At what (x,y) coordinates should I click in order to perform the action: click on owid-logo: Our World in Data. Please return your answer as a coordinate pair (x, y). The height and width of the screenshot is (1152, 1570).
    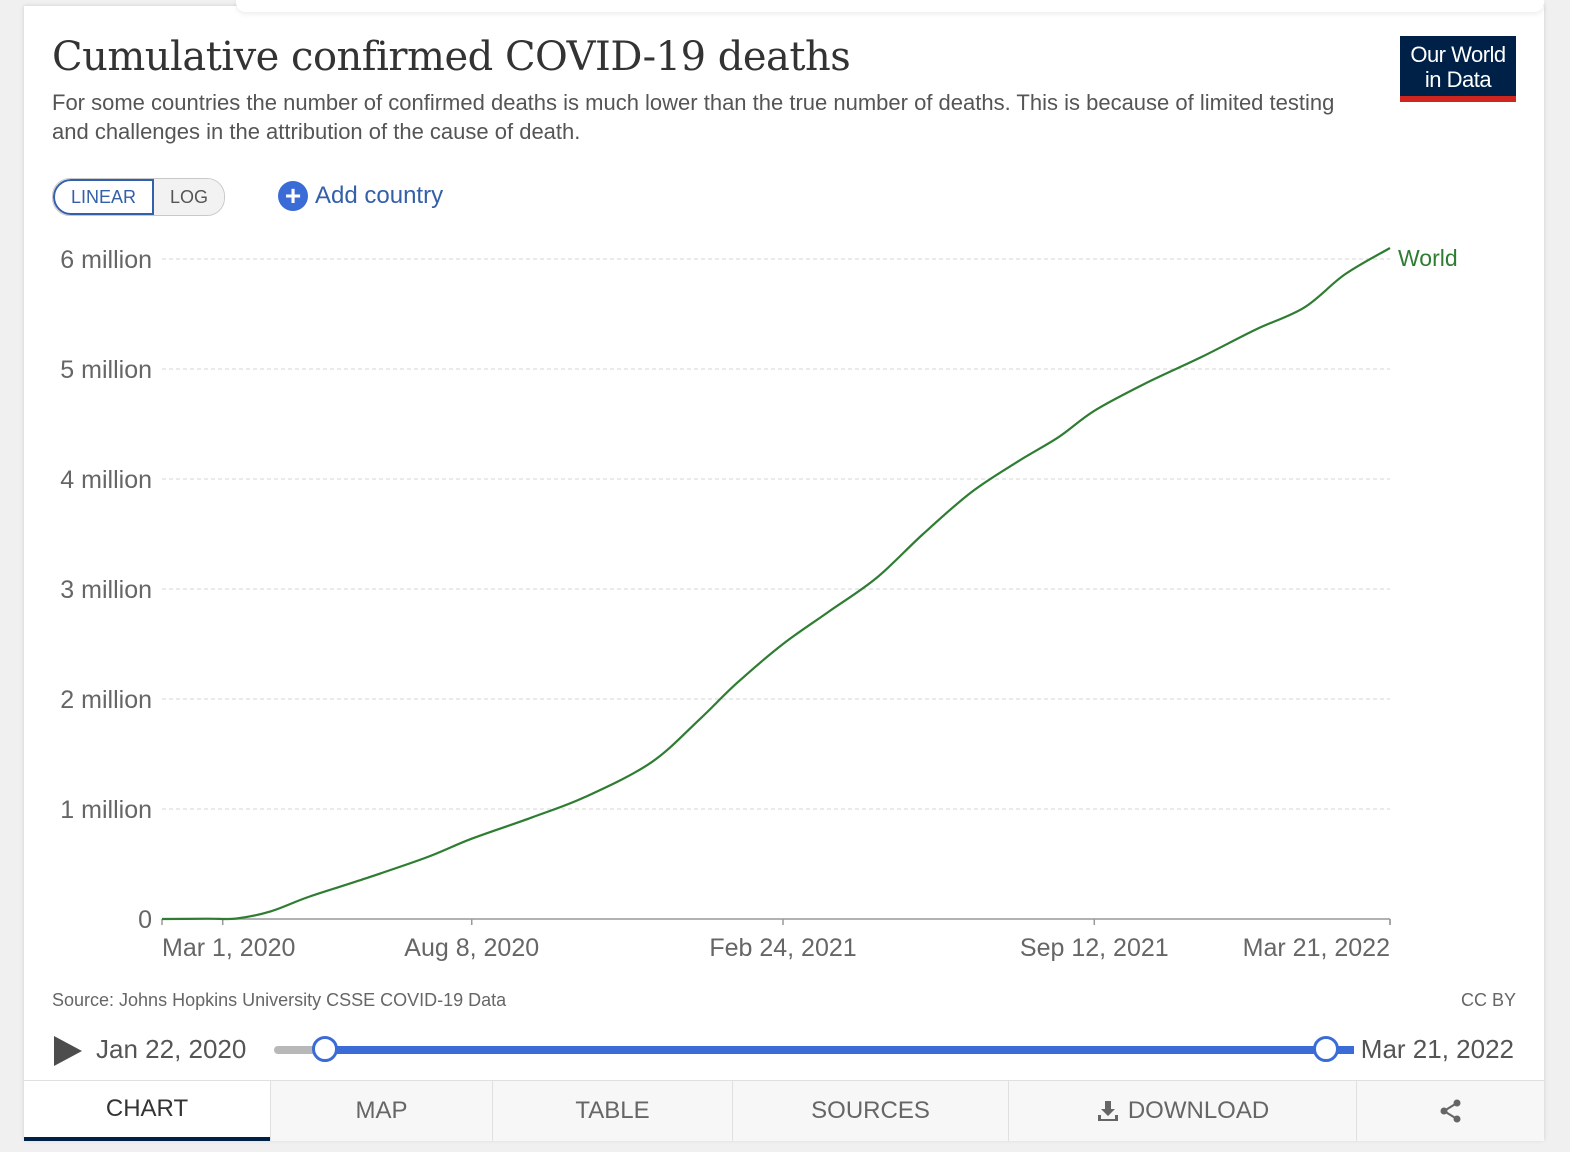
    Looking at the image, I should click on (1458, 69).